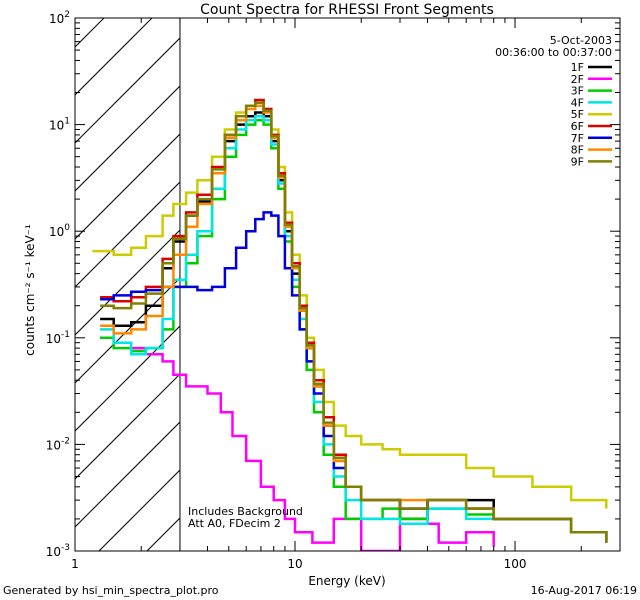 The width and height of the screenshot is (640, 600). I want to click on legend-label-2F: 2F, so click(577, 79).